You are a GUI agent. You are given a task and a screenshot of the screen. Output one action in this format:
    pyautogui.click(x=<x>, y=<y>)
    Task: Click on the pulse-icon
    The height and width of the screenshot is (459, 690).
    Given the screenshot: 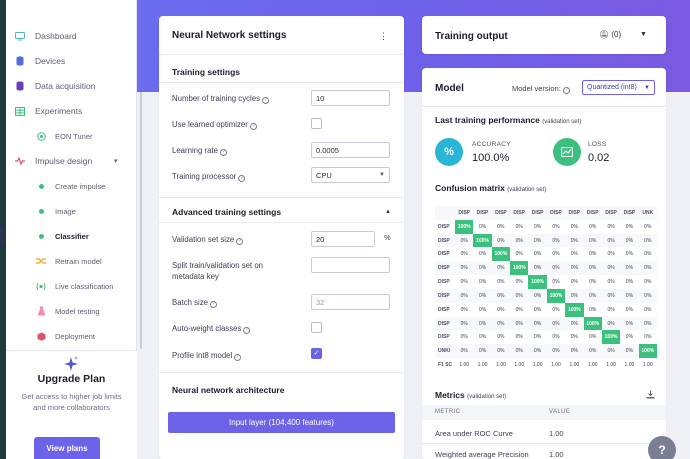 What is the action you would take?
    pyautogui.click(x=20, y=161)
    